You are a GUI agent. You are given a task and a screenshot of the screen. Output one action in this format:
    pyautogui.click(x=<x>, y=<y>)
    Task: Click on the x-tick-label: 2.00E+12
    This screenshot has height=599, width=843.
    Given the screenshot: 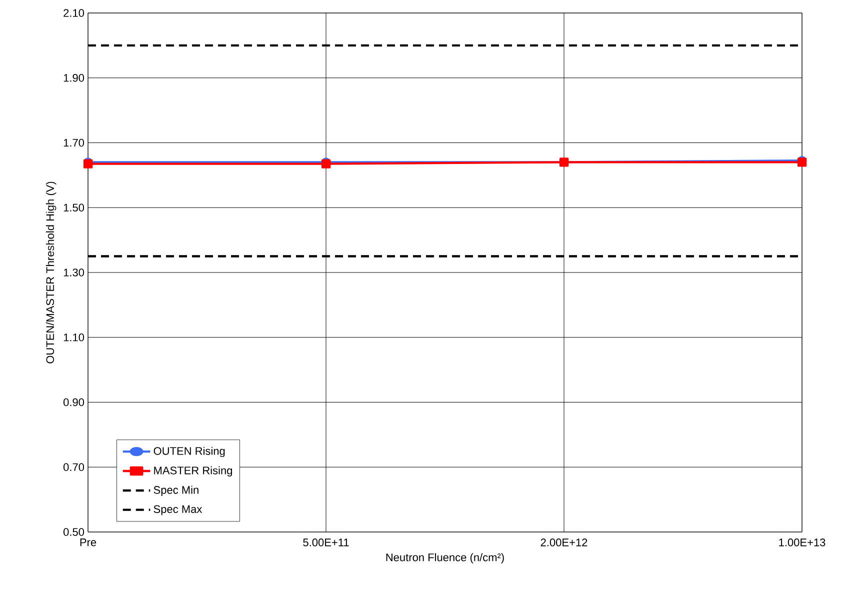 What is the action you would take?
    pyautogui.click(x=564, y=542)
    